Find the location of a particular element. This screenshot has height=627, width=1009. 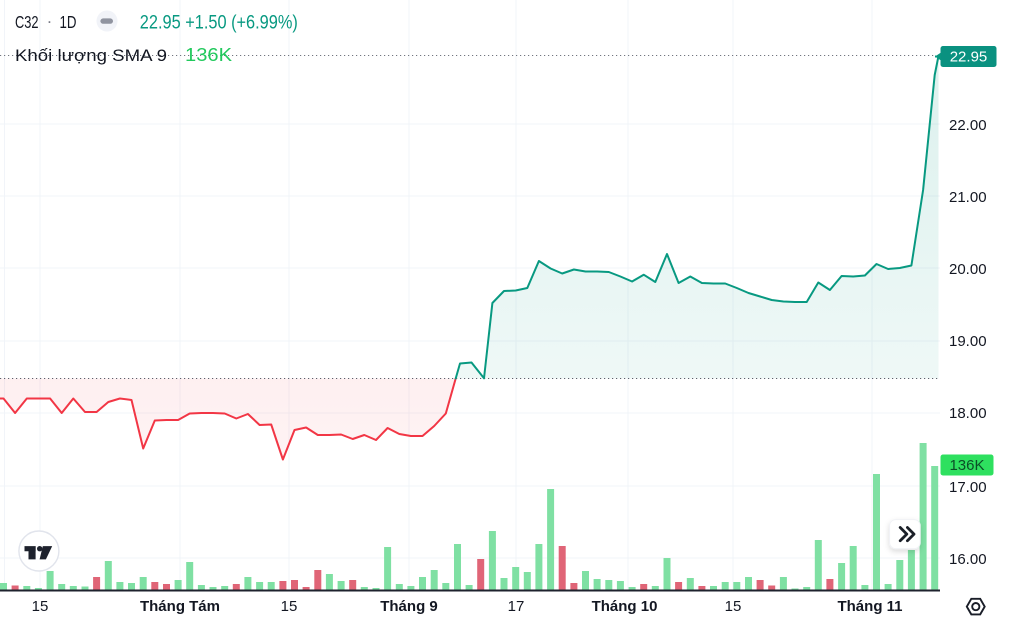

svg-text: Tháng 11 is located at coordinates (869, 606).